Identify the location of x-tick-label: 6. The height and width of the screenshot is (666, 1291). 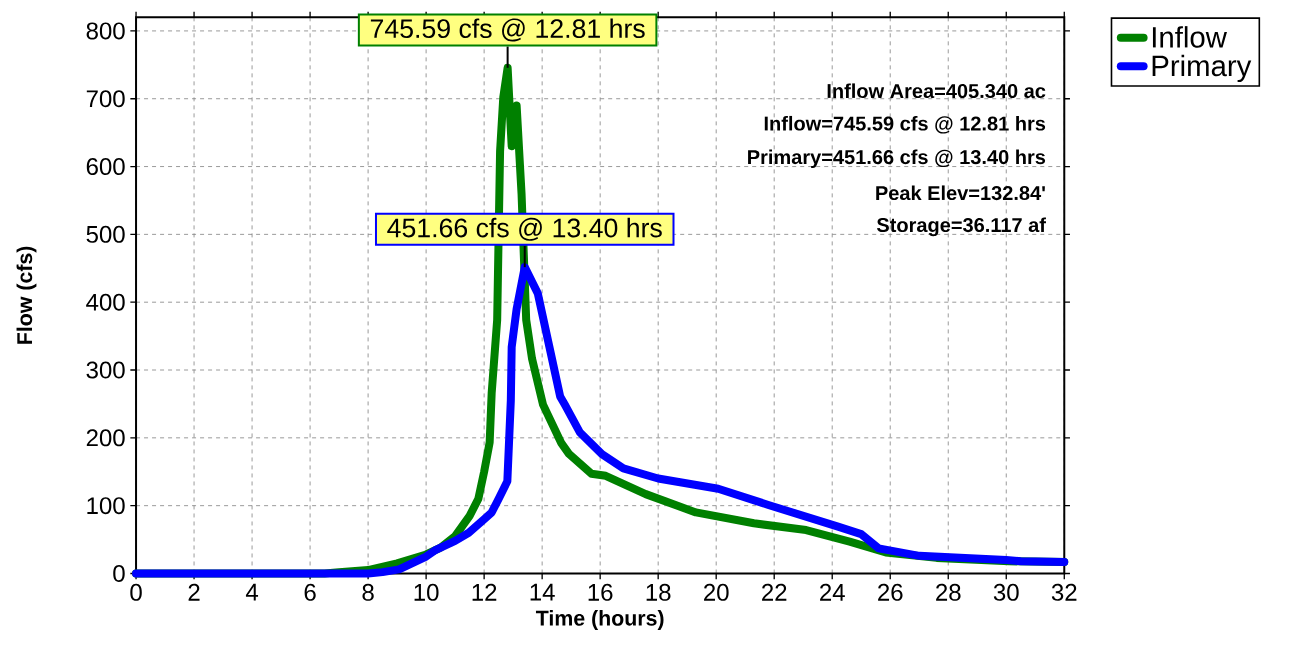
(310, 593).